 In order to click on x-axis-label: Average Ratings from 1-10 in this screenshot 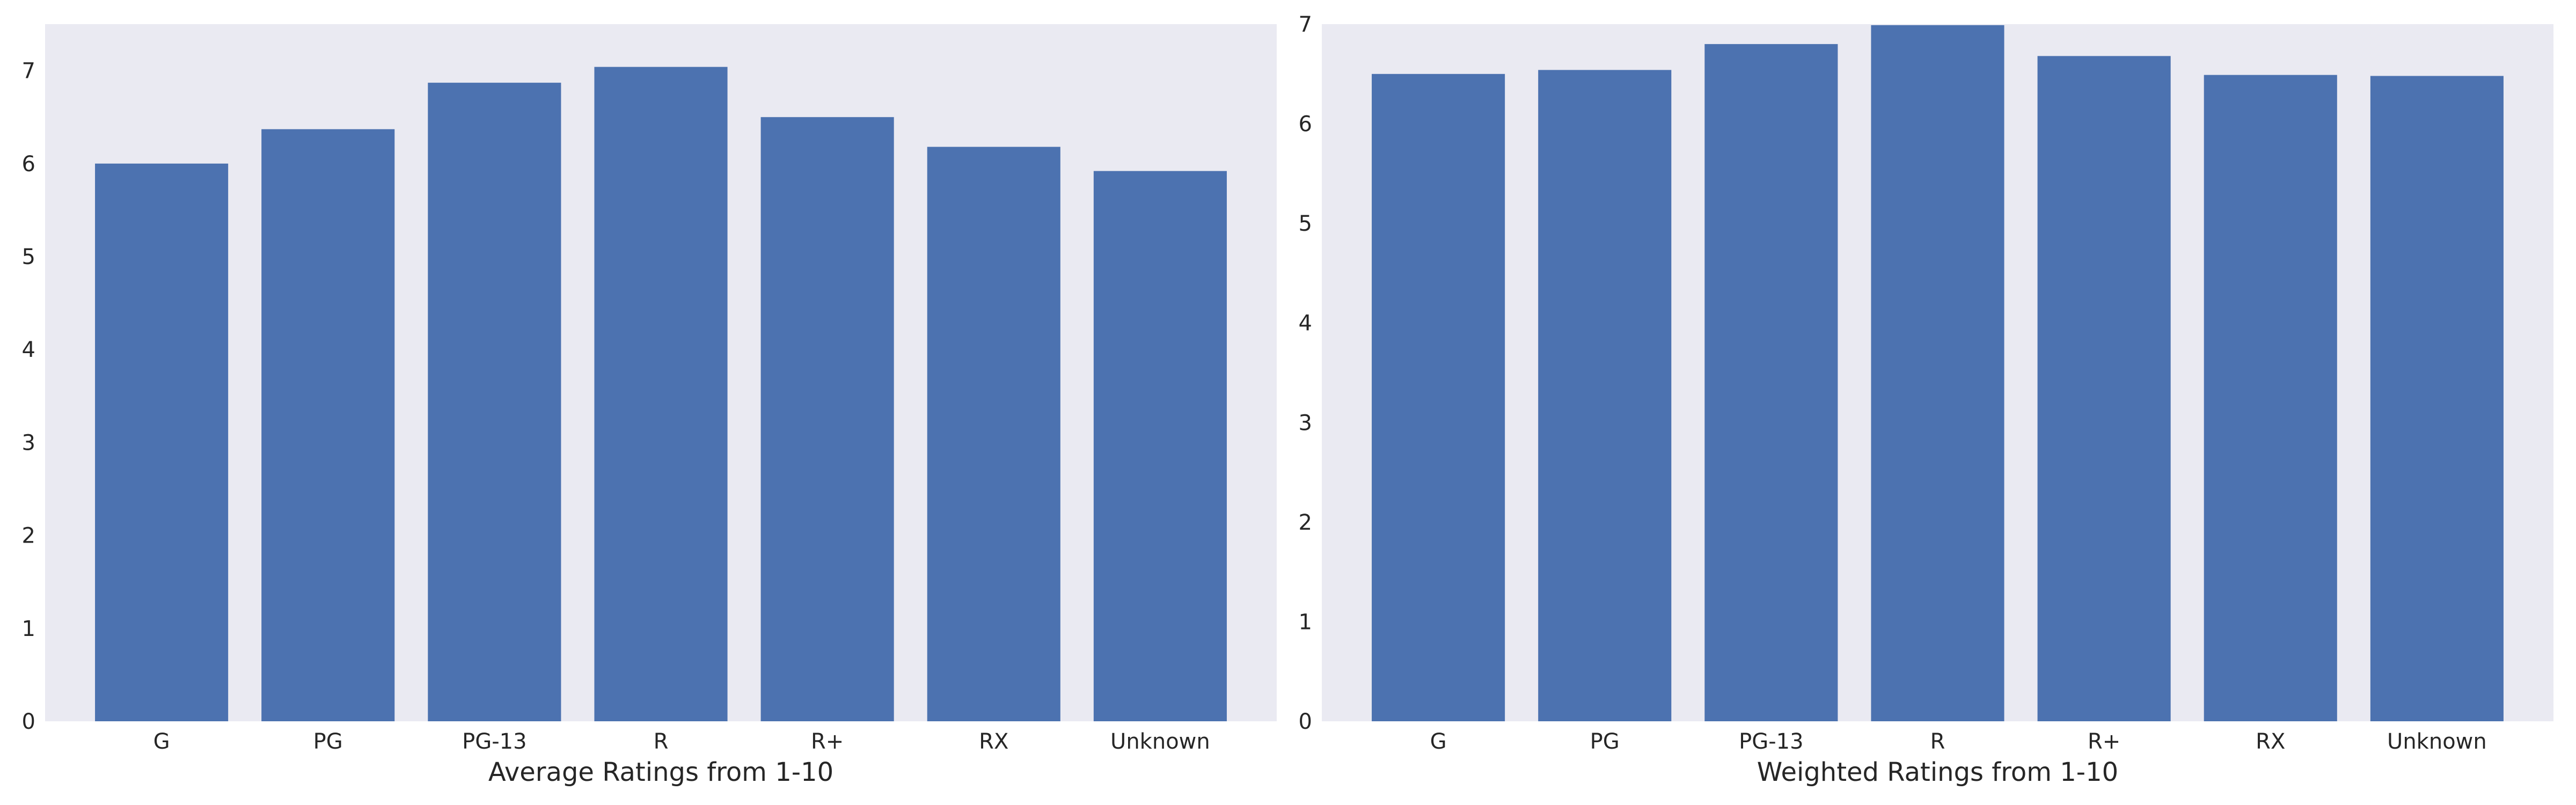, I will do `click(660, 772)`.